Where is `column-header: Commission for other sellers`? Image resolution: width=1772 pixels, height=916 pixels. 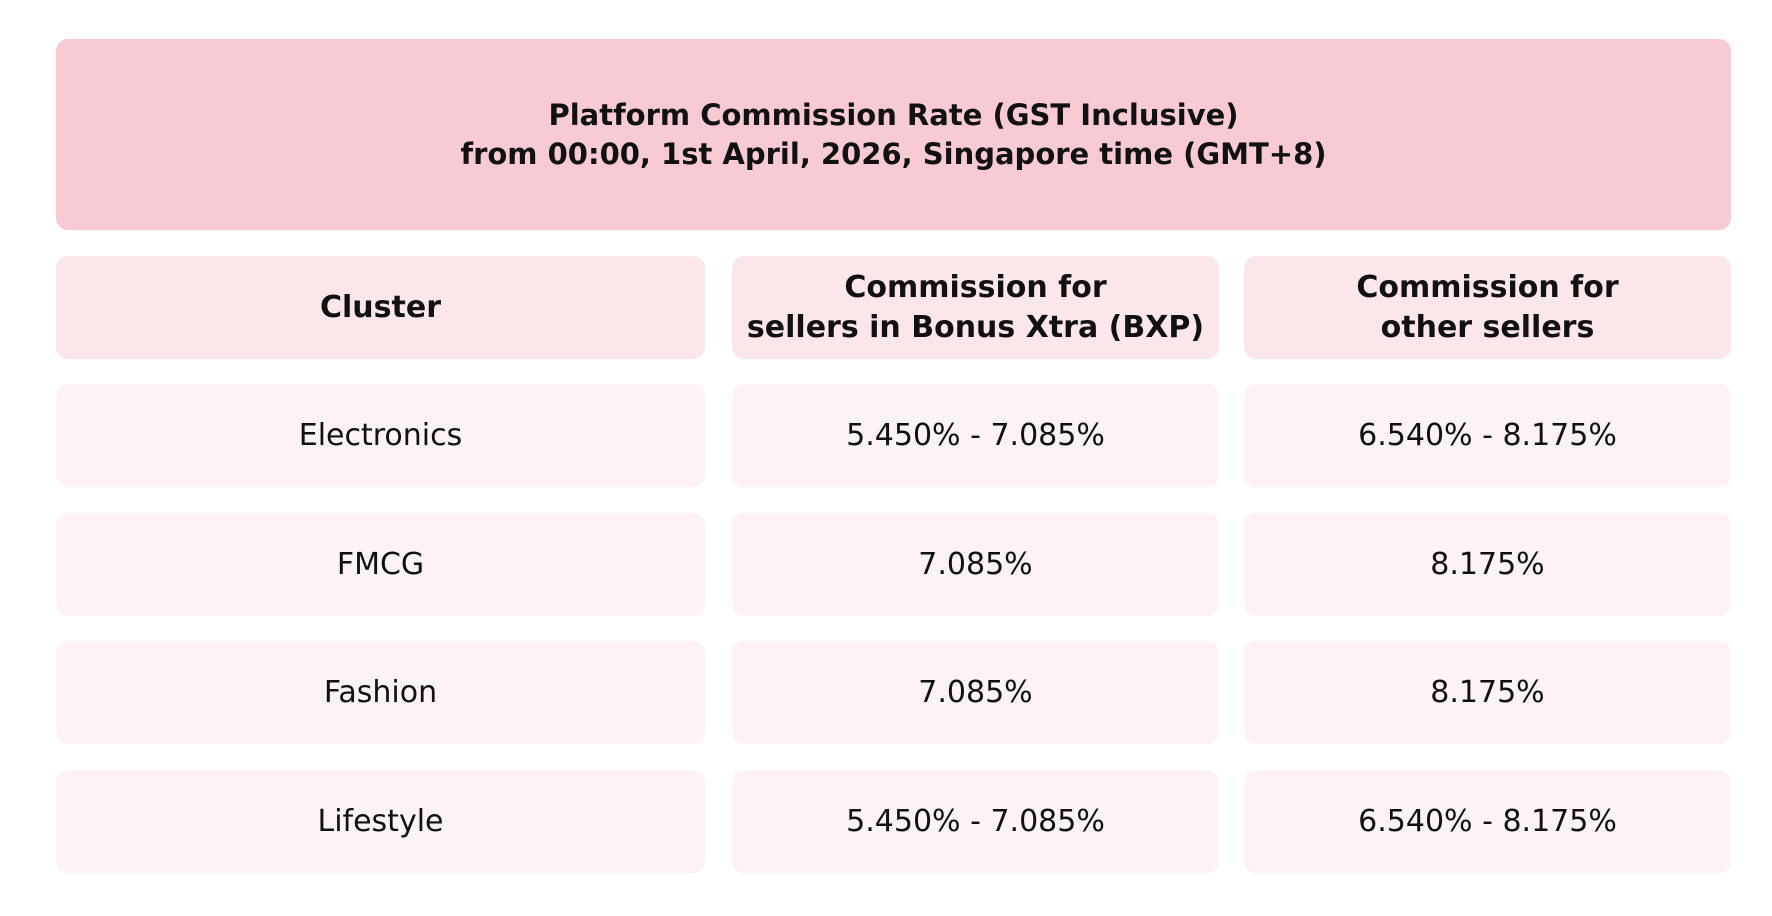 column-header: Commission for other sellers is located at coordinates (1487, 307).